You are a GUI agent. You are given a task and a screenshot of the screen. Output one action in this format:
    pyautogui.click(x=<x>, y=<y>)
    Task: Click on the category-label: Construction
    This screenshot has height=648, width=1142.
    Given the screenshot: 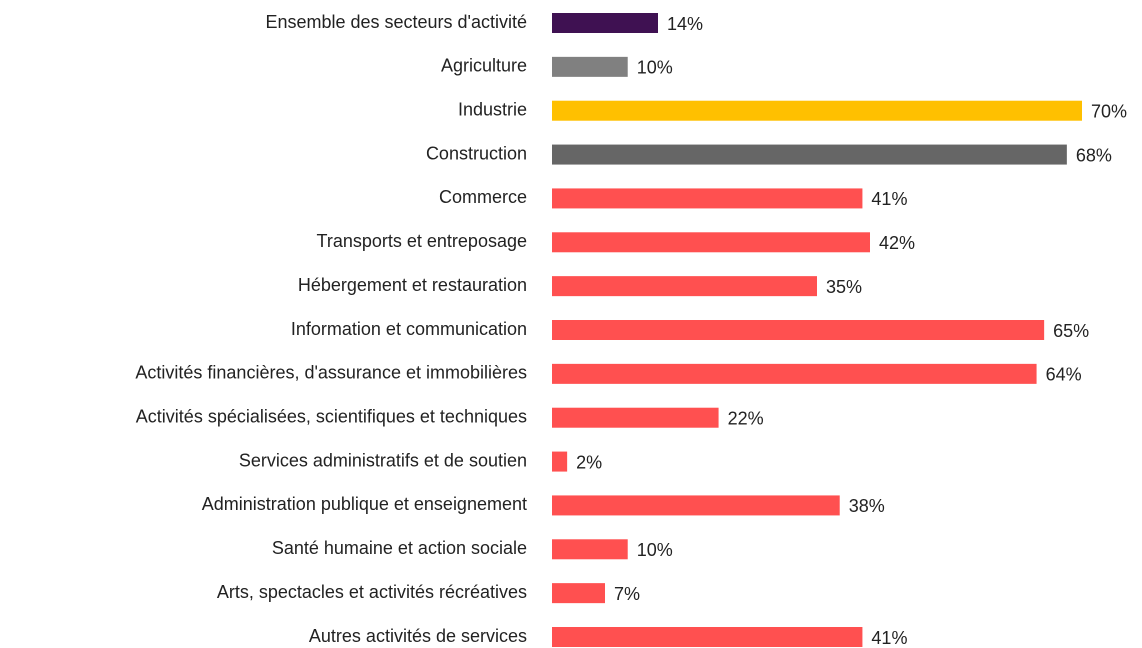 What is the action you would take?
    pyautogui.click(x=476, y=153)
    